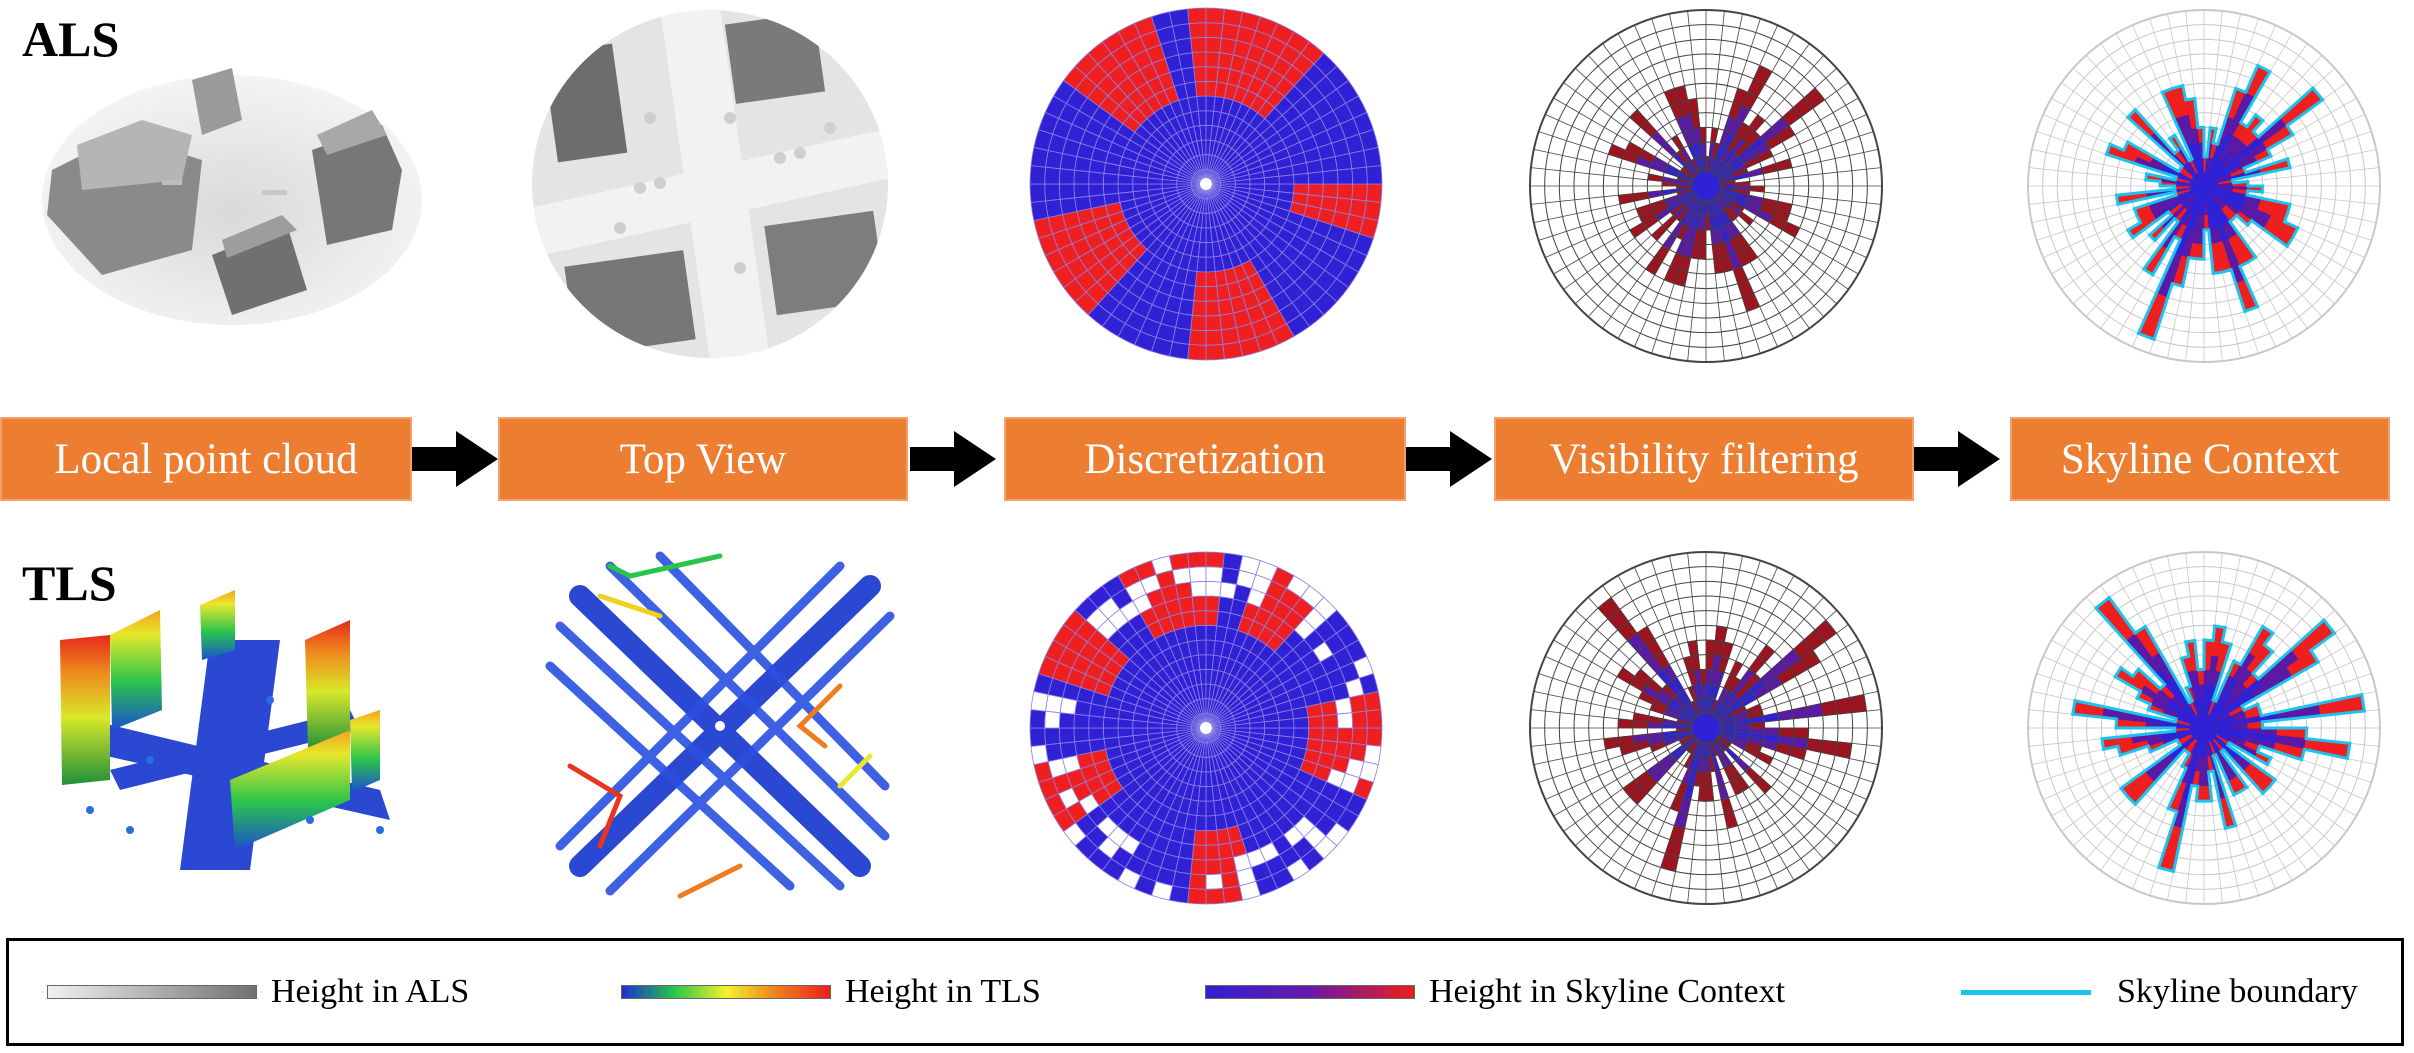  I want to click on row-label-tls: TLS, so click(69, 583).